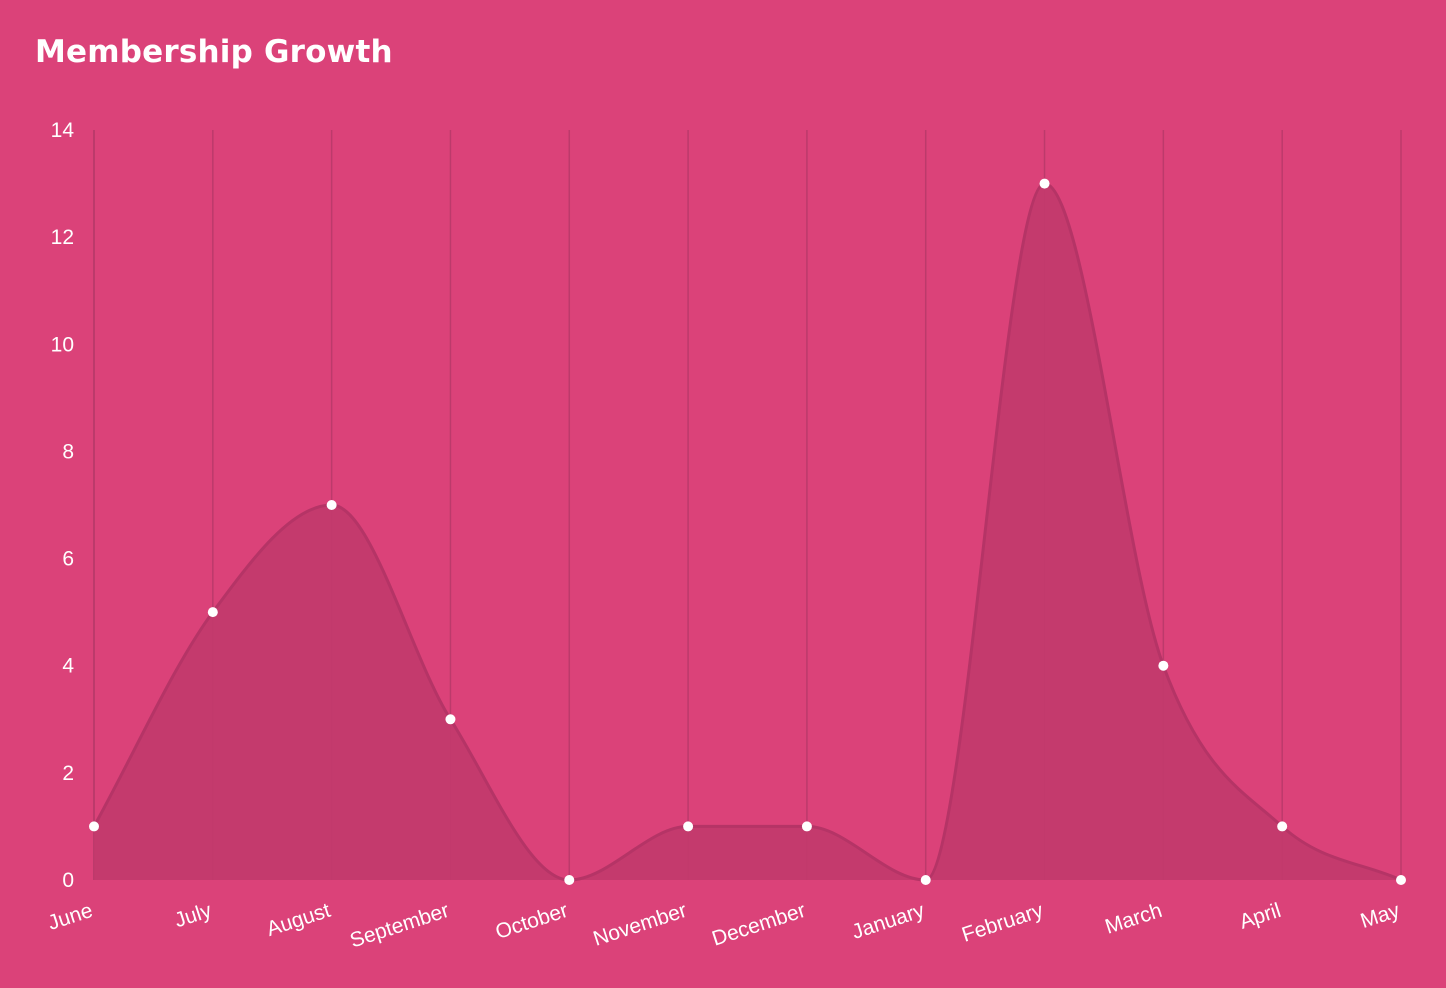  I want to click on data-point-may, so click(1401, 880).